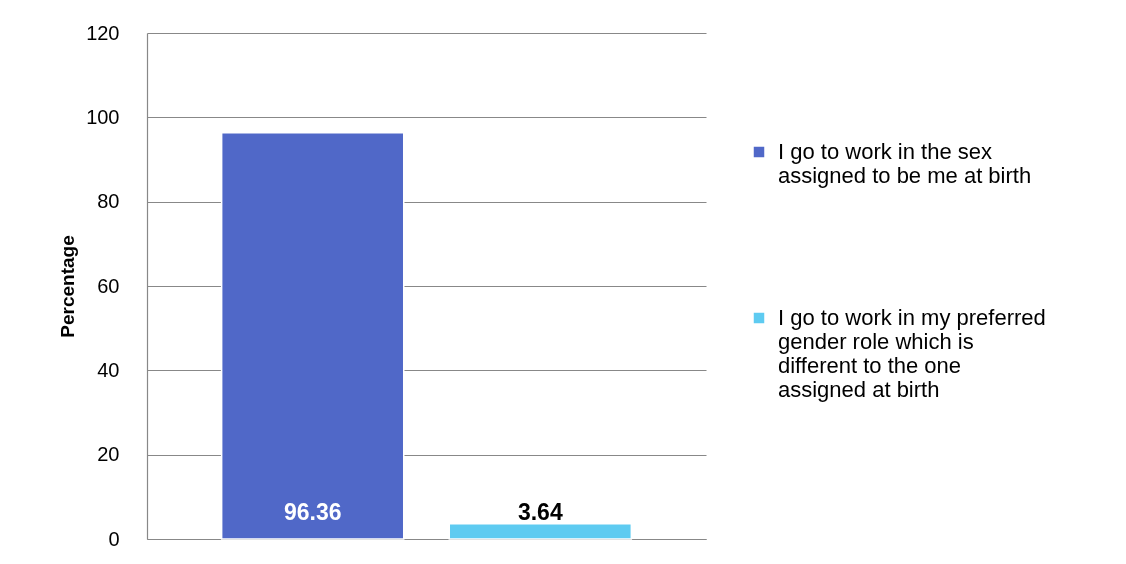  Describe the element at coordinates (103, 32) in the screenshot. I see `y-tick-label: 120` at that location.